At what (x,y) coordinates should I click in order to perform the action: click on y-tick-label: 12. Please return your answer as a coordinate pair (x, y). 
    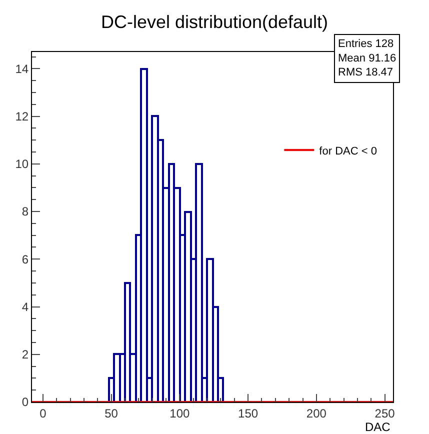
    Looking at the image, I should click on (22, 116).